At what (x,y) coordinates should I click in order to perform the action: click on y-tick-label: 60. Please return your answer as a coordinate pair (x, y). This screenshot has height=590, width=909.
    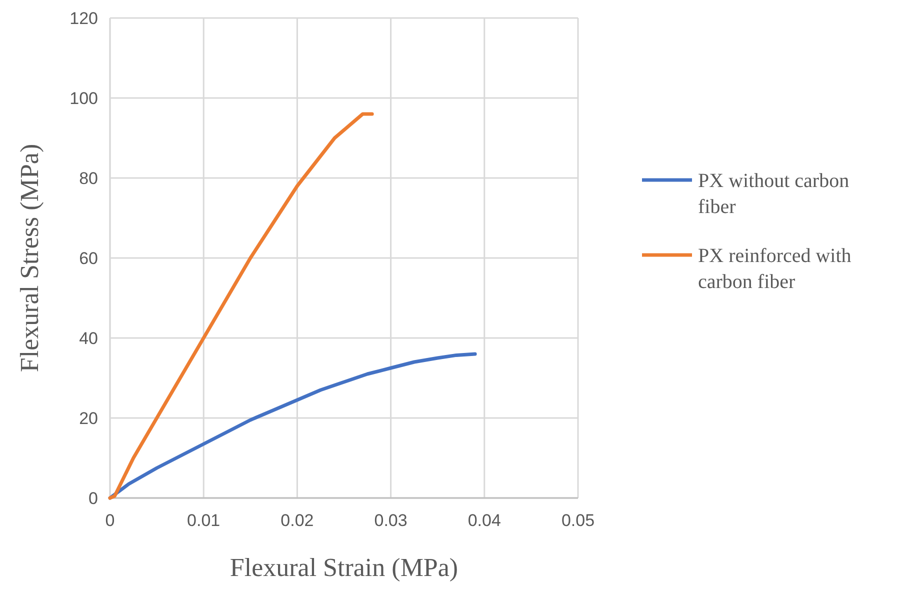
    Looking at the image, I should click on (88, 258).